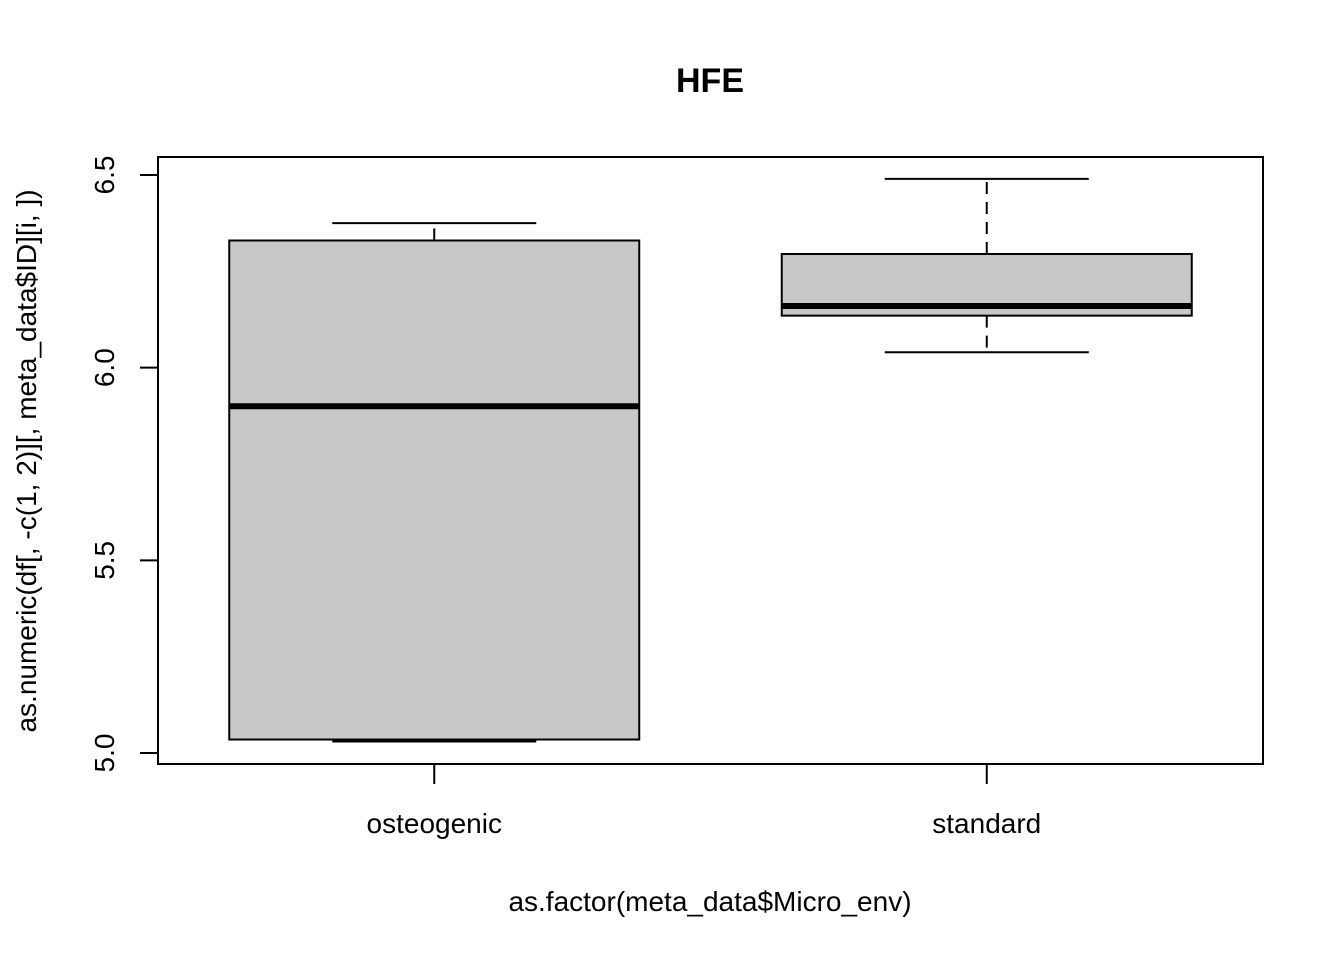 The height and width of the screenshot is (960, 1344). What do you see at coordinates (104, 560) in the screenshot?
I see `y-tick-label: 5.5` at bounding box center [104, 560].